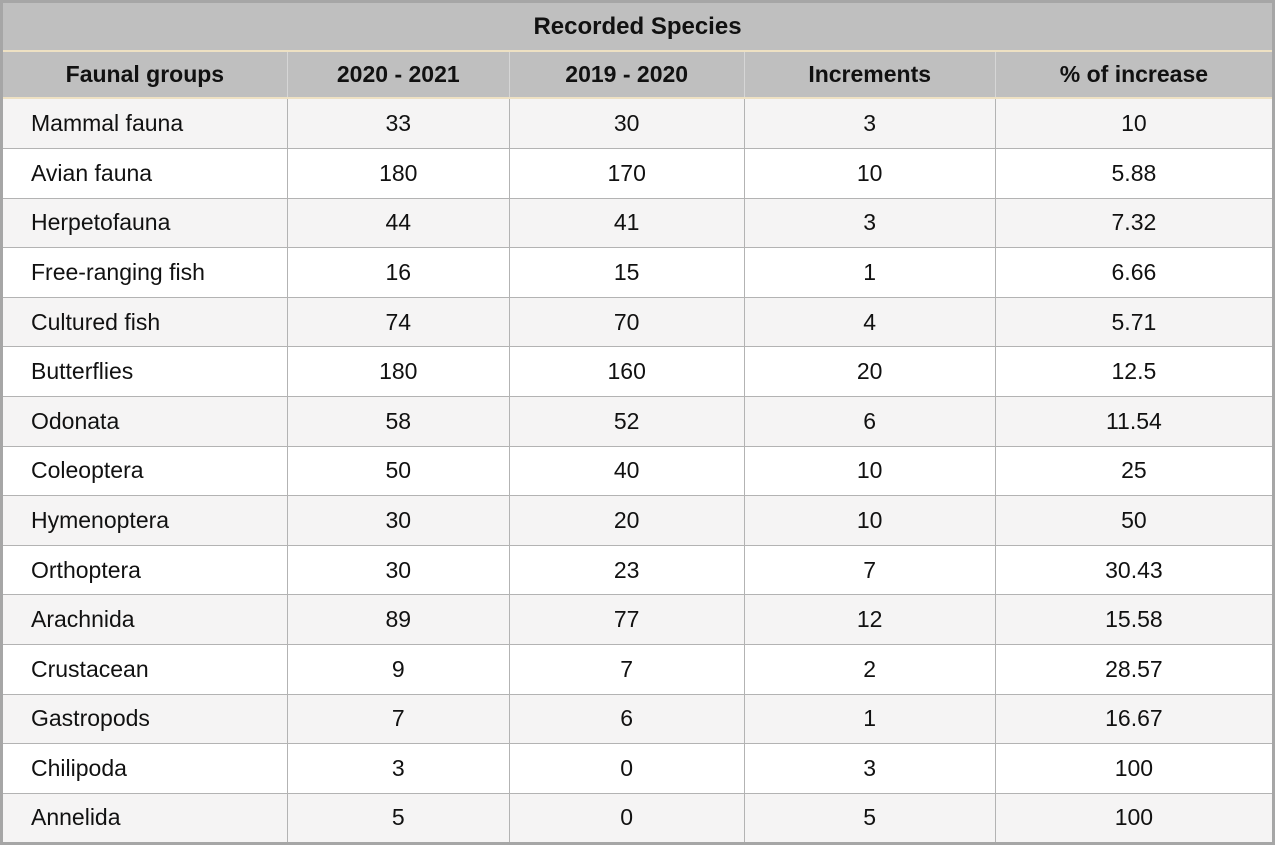  Describe the element at coordinates (1133, 223) in the screenshot. I see `cell-value: 7.32` at that location.